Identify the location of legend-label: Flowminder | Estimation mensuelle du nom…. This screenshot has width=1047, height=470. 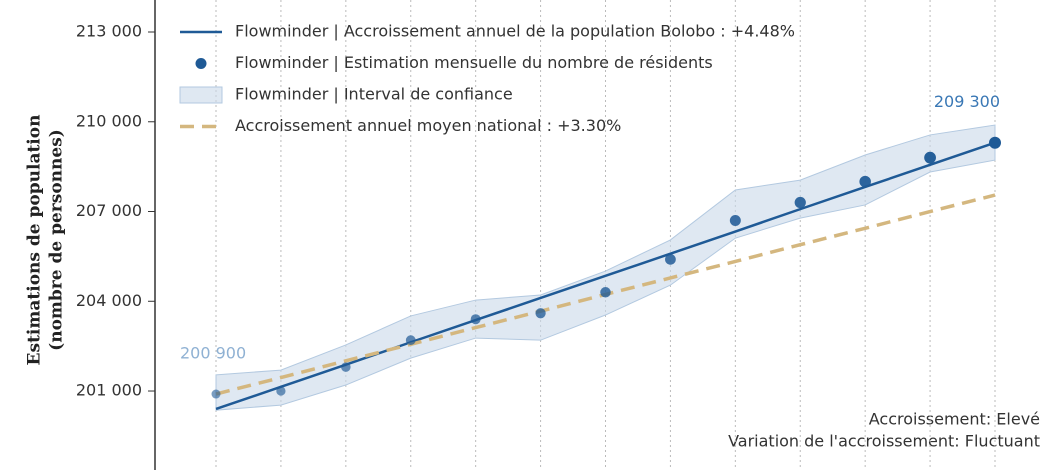
(474, 62).